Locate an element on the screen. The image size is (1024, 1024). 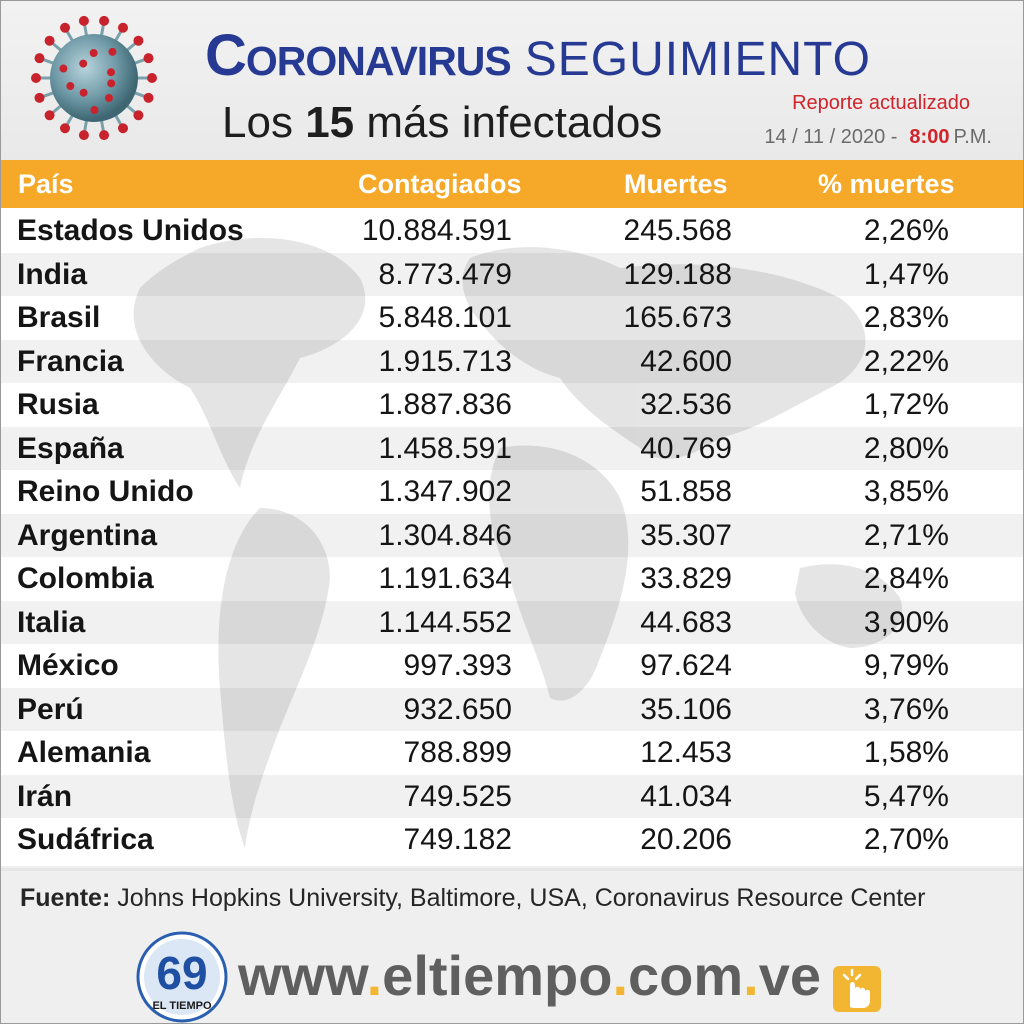
cases-cell: 1.347.902 is located at coordinates (445, 491).